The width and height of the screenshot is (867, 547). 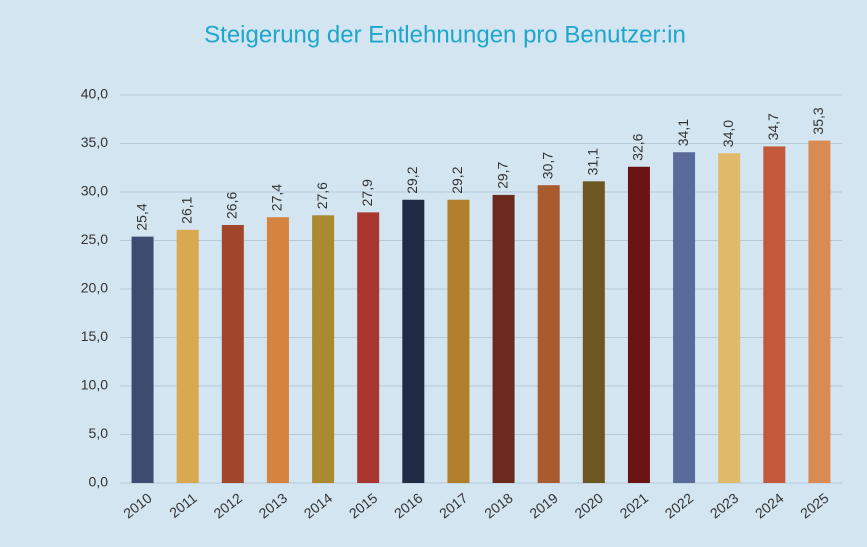 I want to click on x-tick-label: 2019, so click(x=543, y=506).